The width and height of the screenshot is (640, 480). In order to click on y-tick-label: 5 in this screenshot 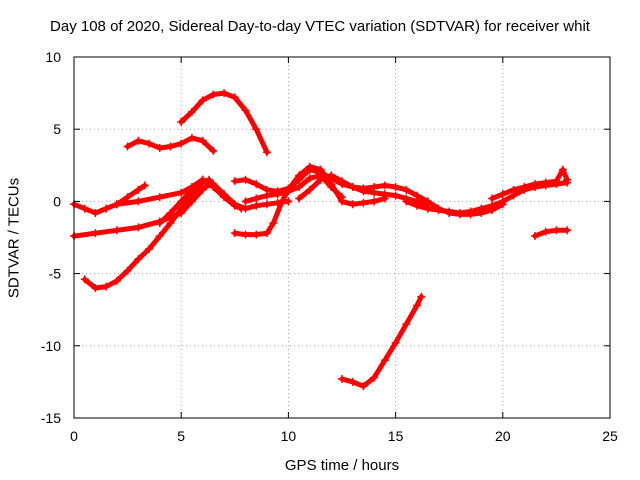, I will do `click(57, 129)`.